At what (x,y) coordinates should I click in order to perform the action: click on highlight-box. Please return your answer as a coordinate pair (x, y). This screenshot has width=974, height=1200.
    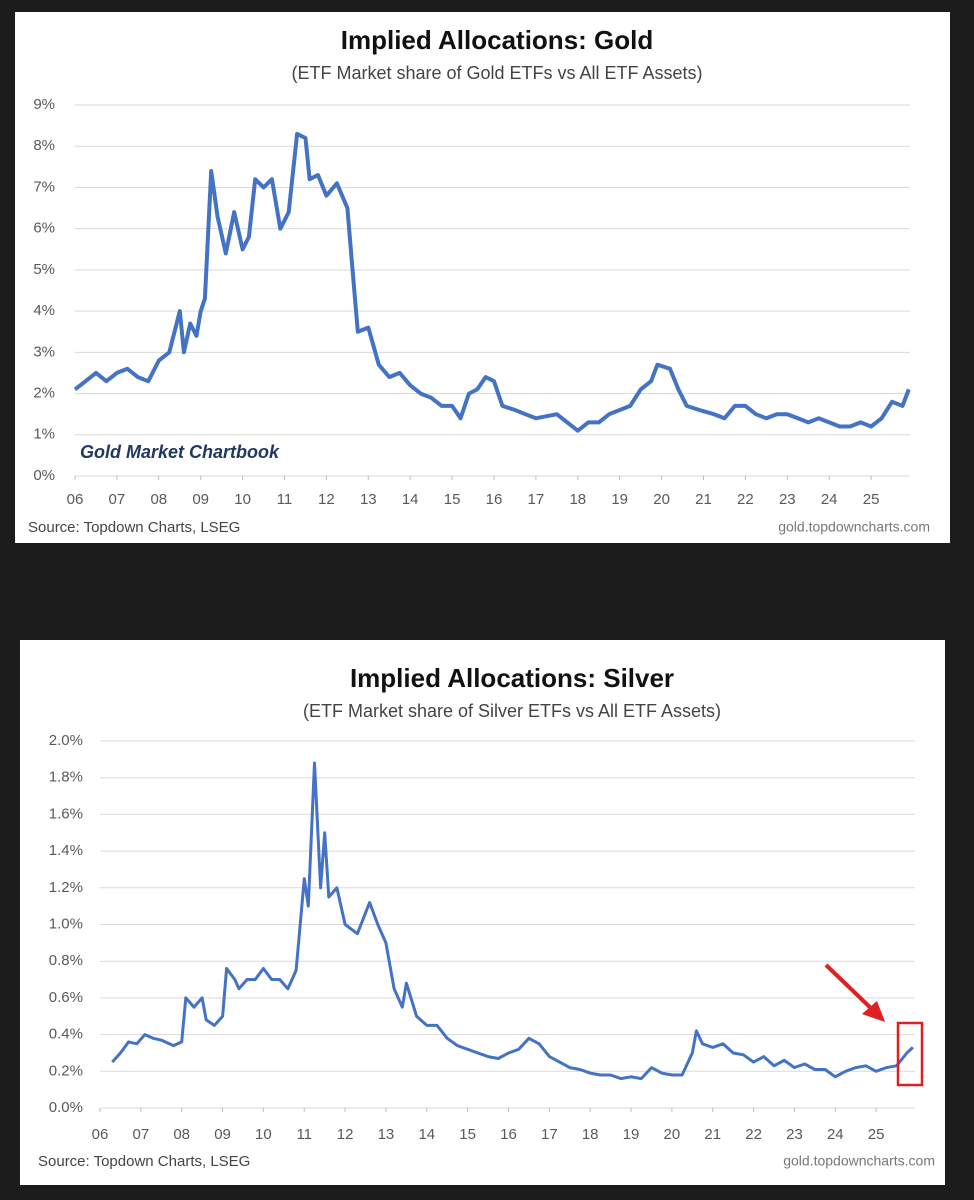
    Looking at the image, I should click on (910, 1054).